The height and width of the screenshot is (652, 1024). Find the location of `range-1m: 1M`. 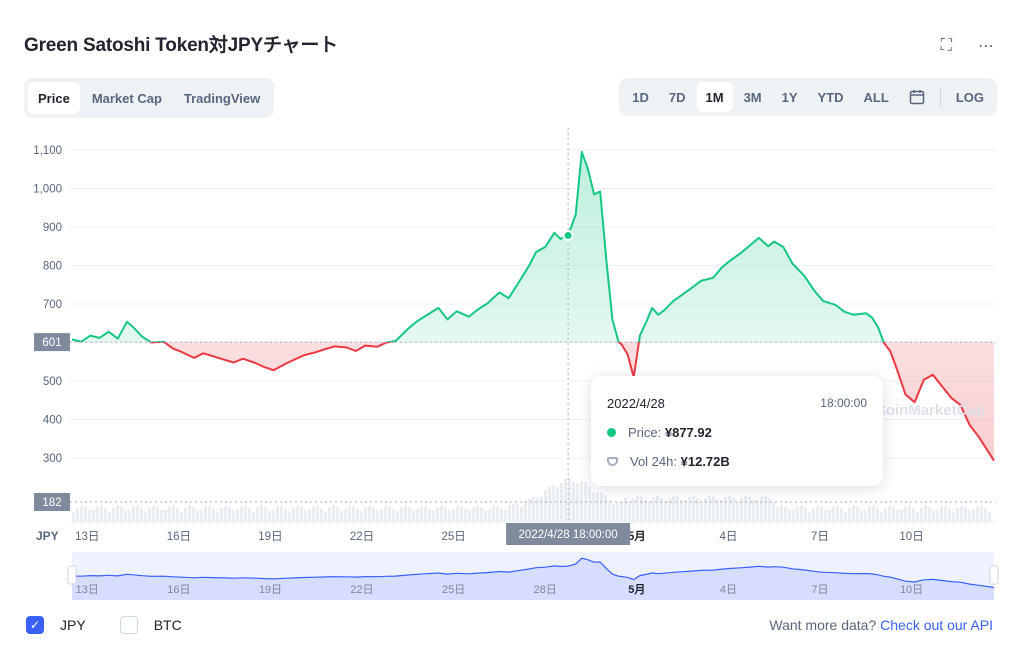

range-1m: 1M is located at coordinates (714, 97).